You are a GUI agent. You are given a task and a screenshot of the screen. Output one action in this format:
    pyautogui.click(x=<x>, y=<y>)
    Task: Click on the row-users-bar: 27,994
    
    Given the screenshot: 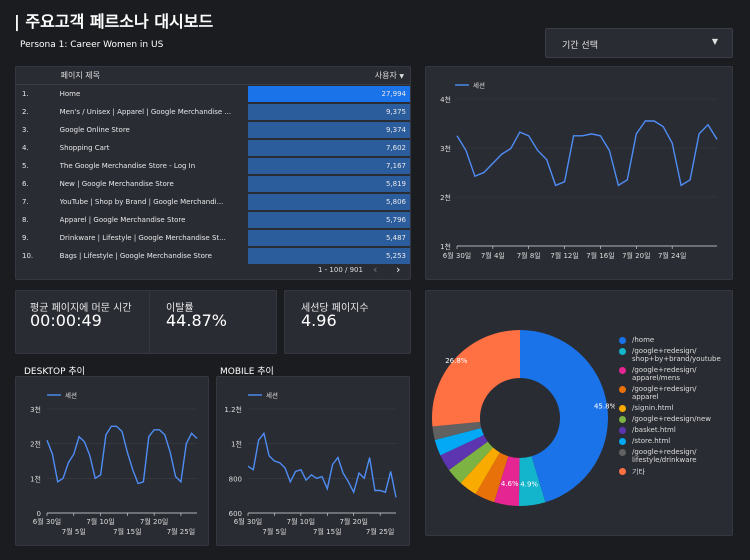 What is the action you would take?
    pyautogui.click(x=328, y=94)
    